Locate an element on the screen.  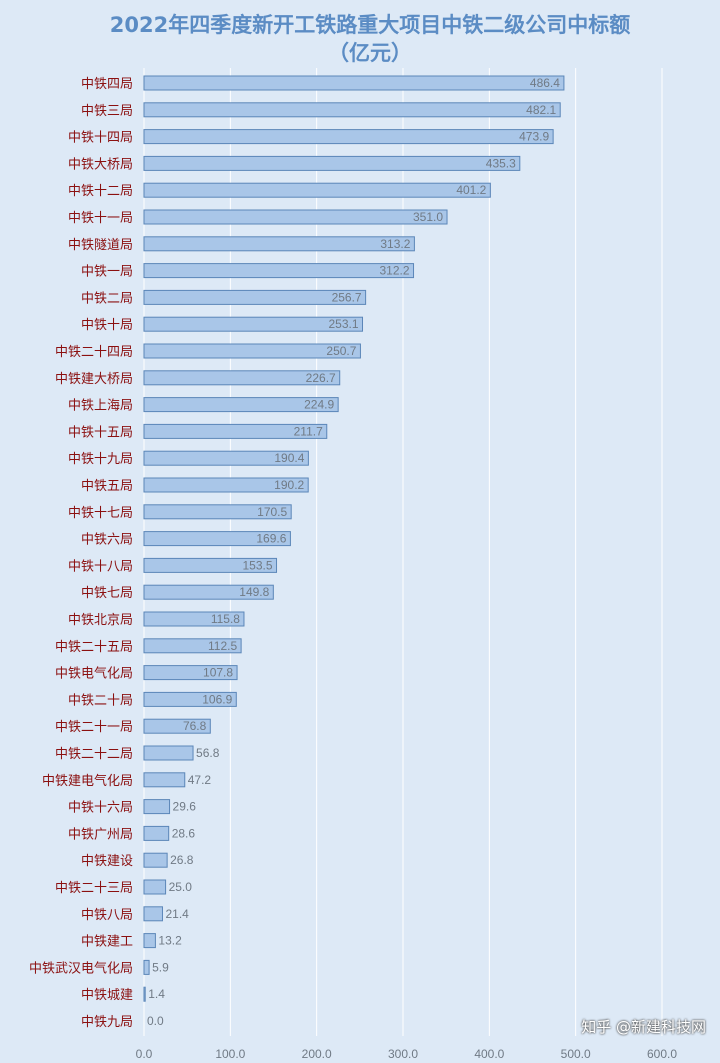
category-label: 中铁建设 is located at coordinates (107, 861).